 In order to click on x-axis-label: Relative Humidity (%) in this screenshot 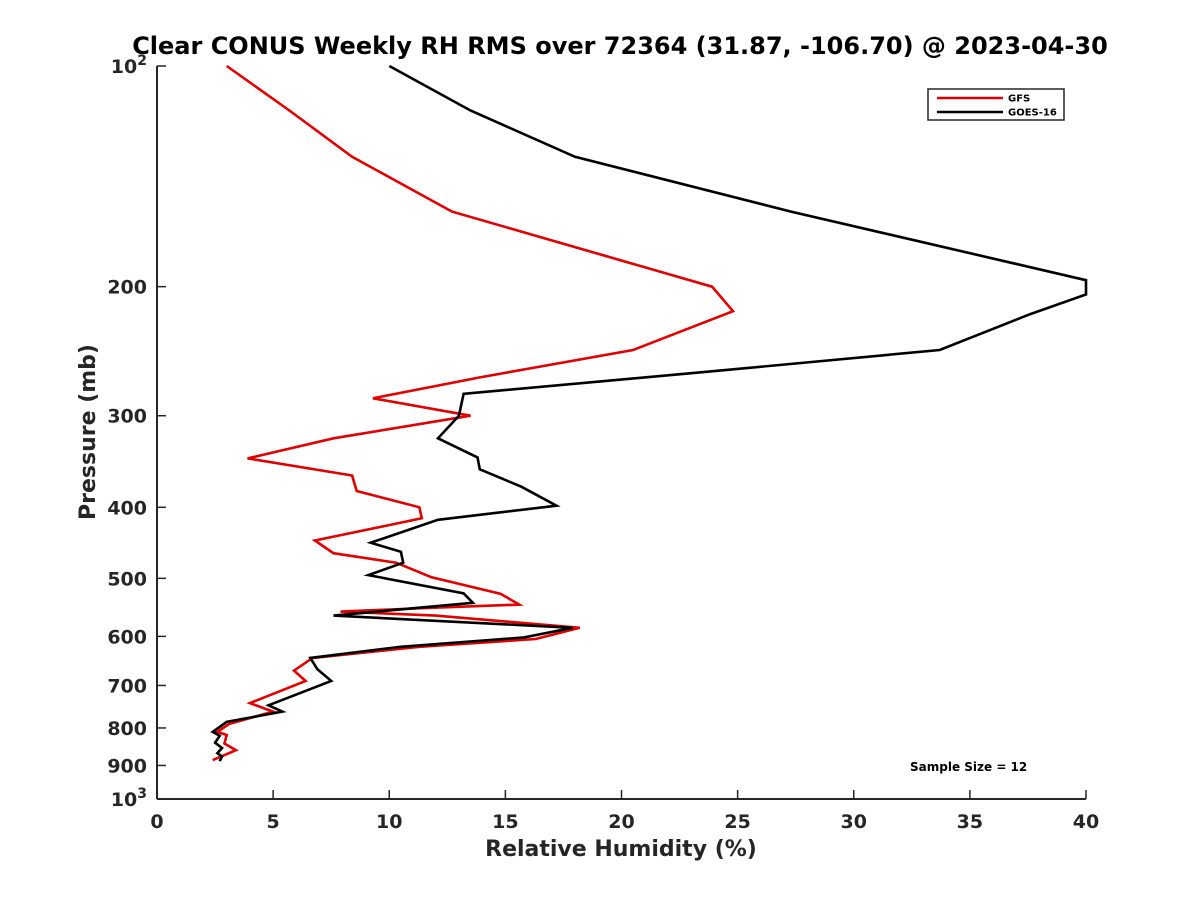, I will do `click(621, 849)`.